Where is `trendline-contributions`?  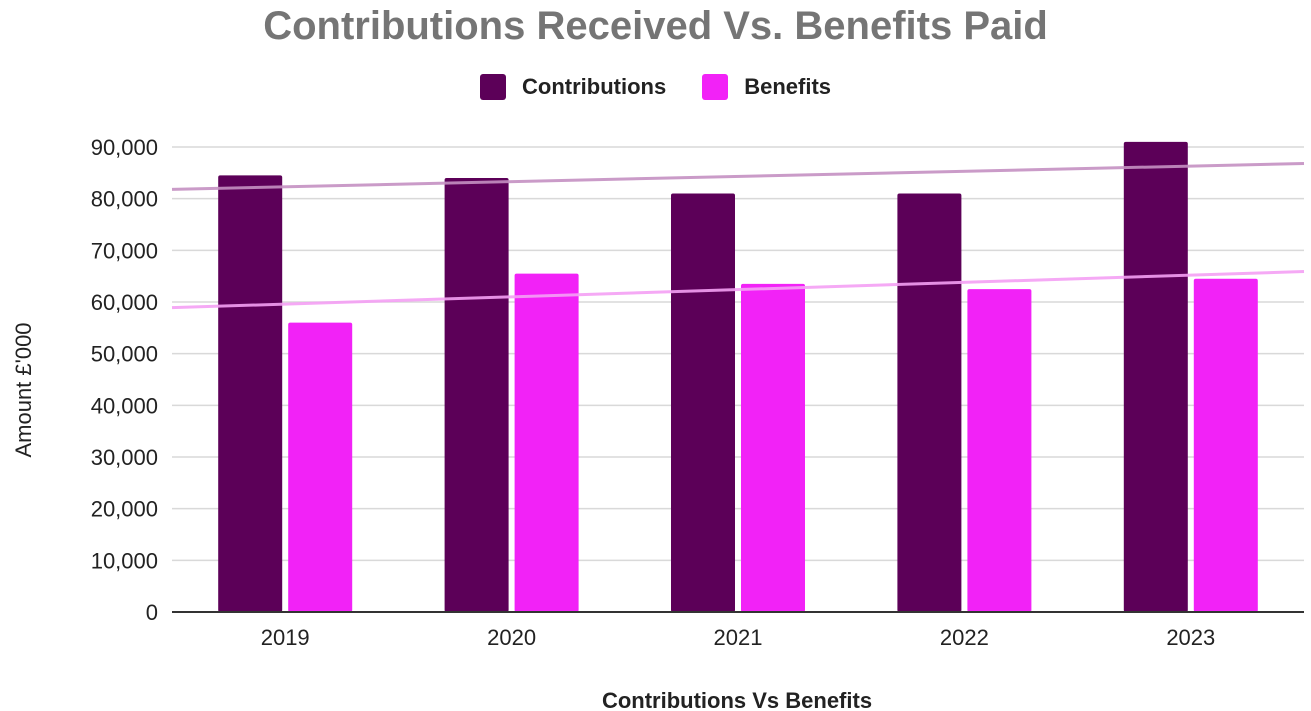 trendline-contributions is located at coordinates (738, 176).